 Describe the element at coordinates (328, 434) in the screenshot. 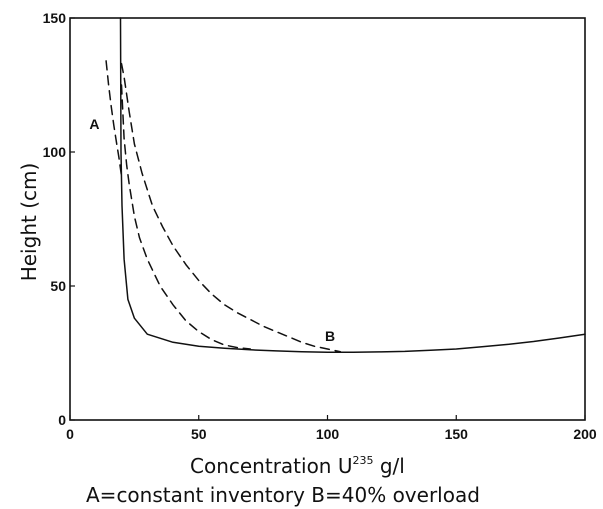

I see `x-tick-label: 100` at that location.